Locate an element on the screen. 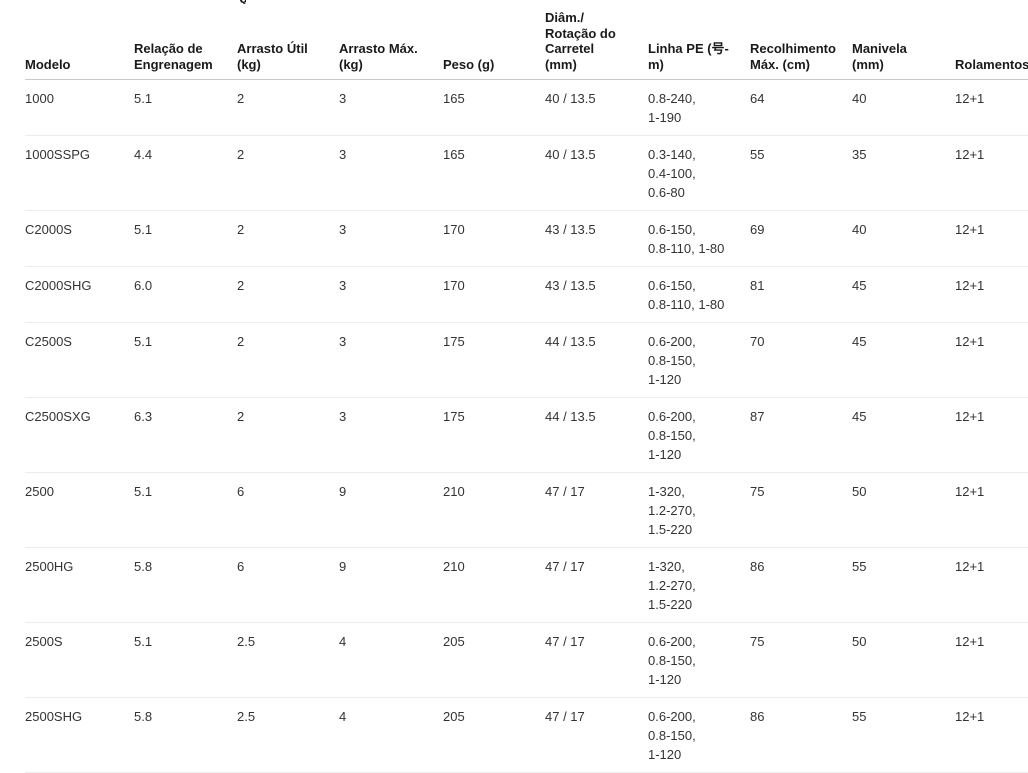 Image resolution: width=1028 pixels, height=773 pixels. cell-modelo: 1000 is located at coordinates (79, 107).